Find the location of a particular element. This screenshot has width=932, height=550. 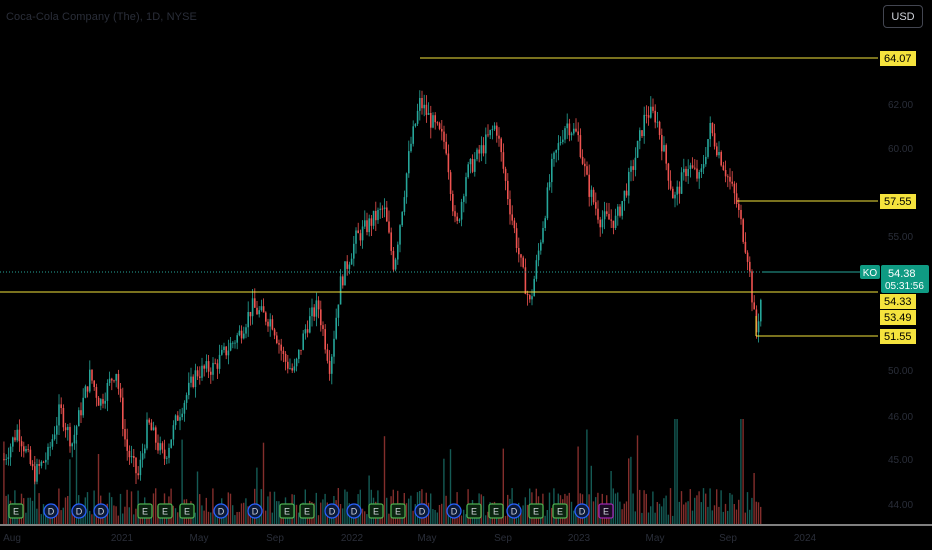

level-label-box is located at coordinates (898, 201).